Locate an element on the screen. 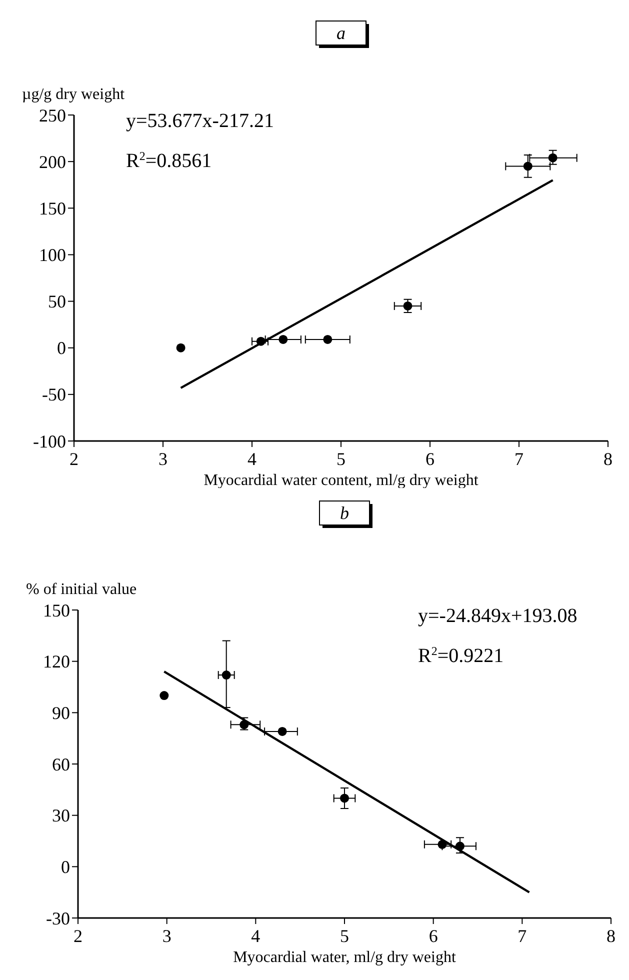  annotation: R$^{2}$=0.9221 is located at coordinates (461, 655).